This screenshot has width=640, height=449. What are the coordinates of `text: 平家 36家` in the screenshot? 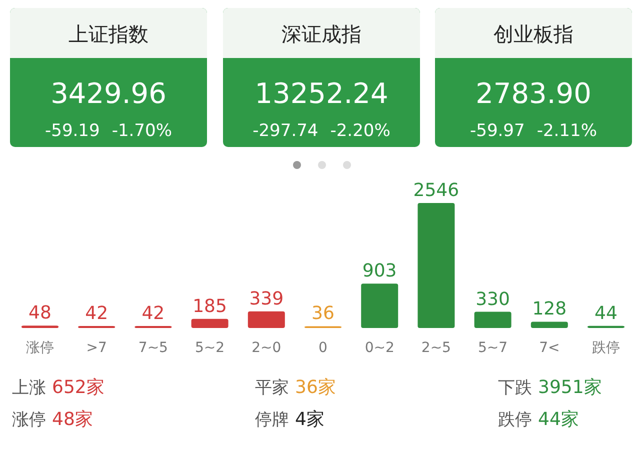 It's located at (295, 387).